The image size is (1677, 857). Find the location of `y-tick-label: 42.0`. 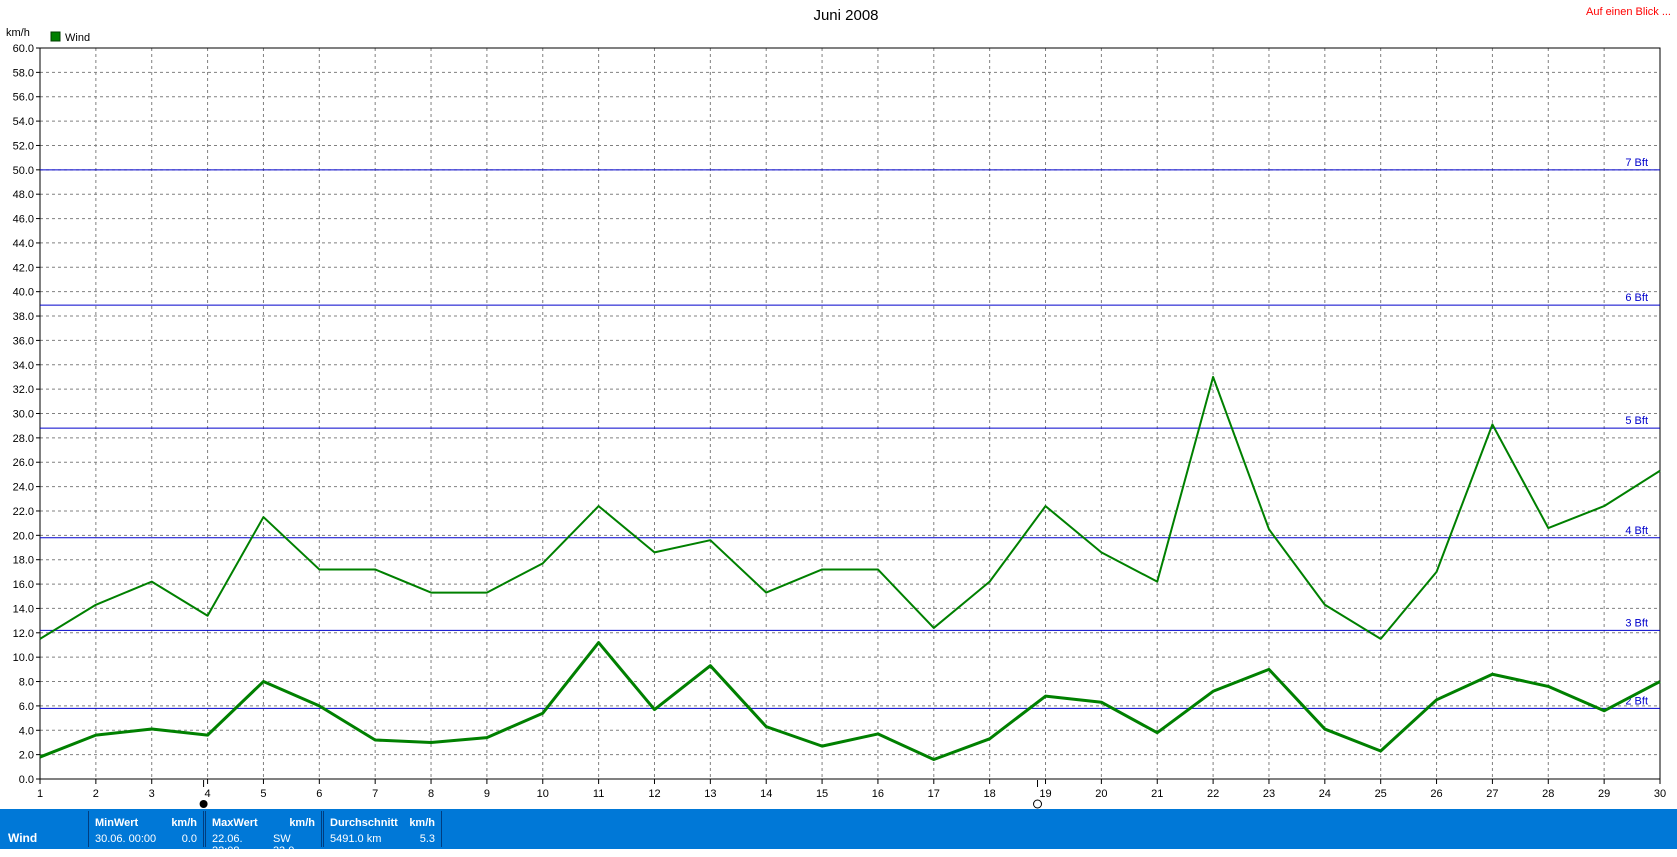

y-tick-label: 42.0 is located at coordinates (23, 268).